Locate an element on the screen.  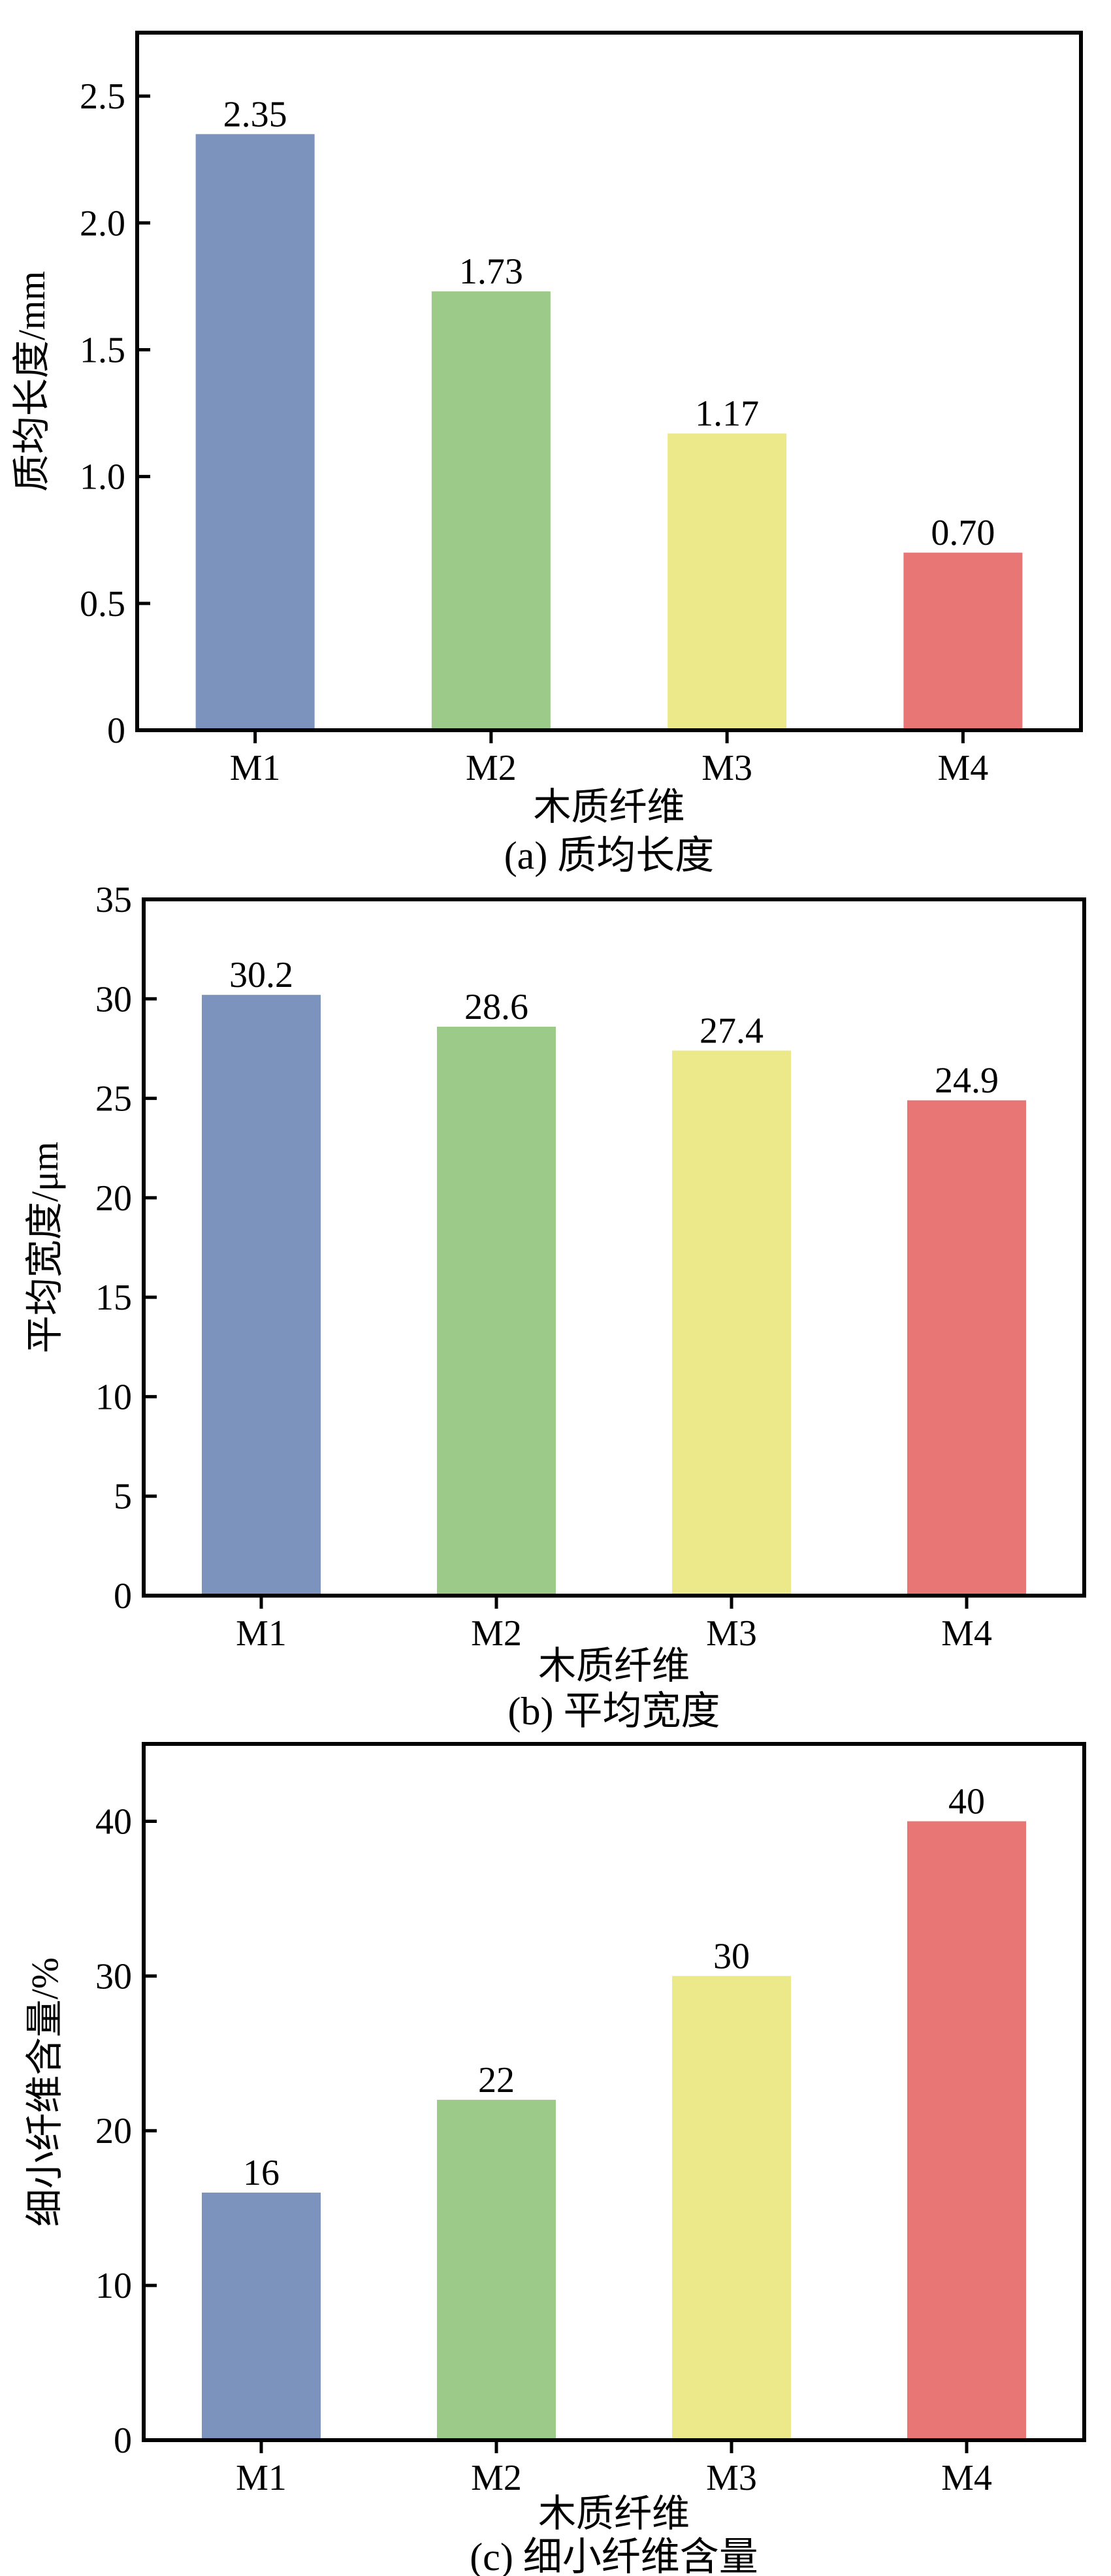
panel-c-value-label-m4: 40 is located at coordinates (966, 1801).